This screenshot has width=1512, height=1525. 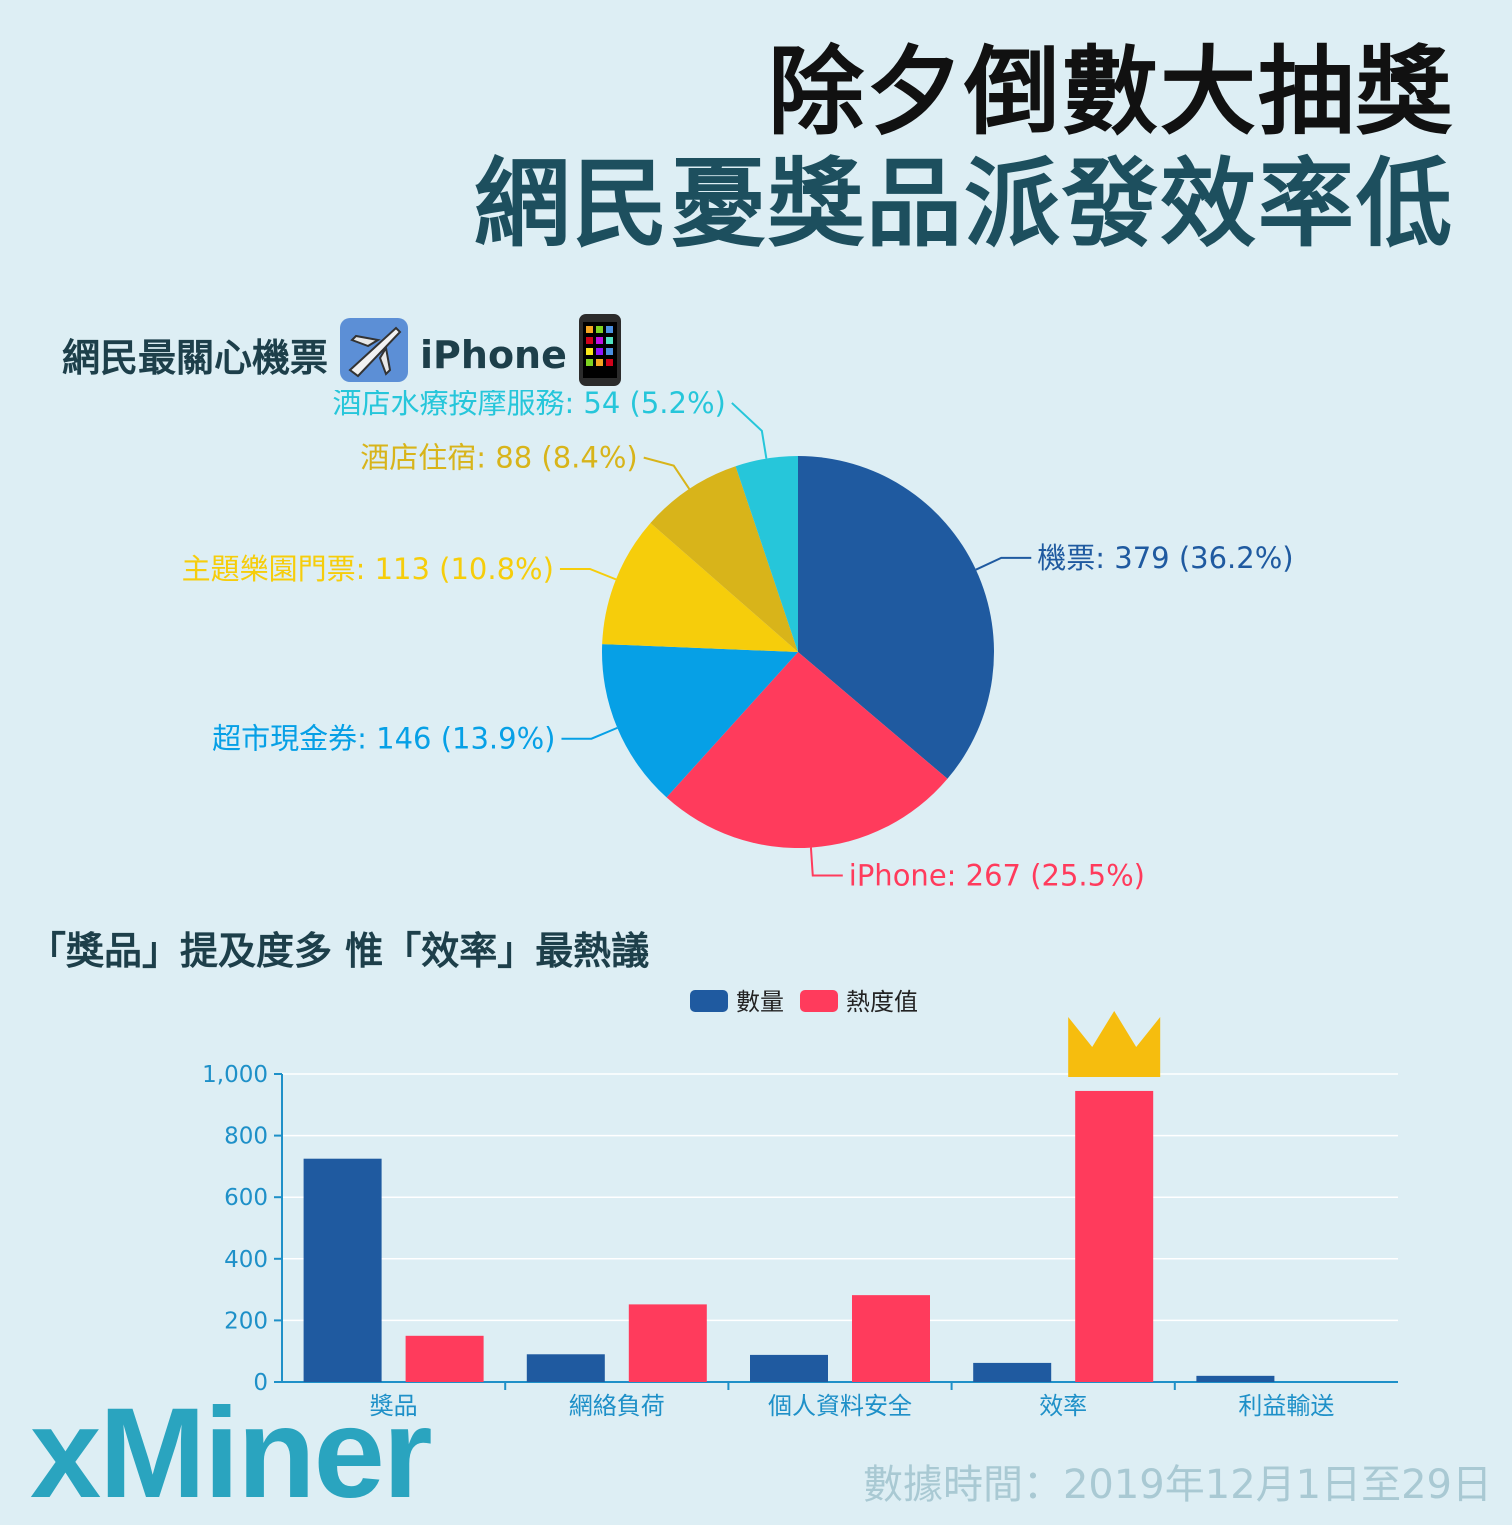 I want to click on y-tick-label: 600, so click(x=246, y=1198).